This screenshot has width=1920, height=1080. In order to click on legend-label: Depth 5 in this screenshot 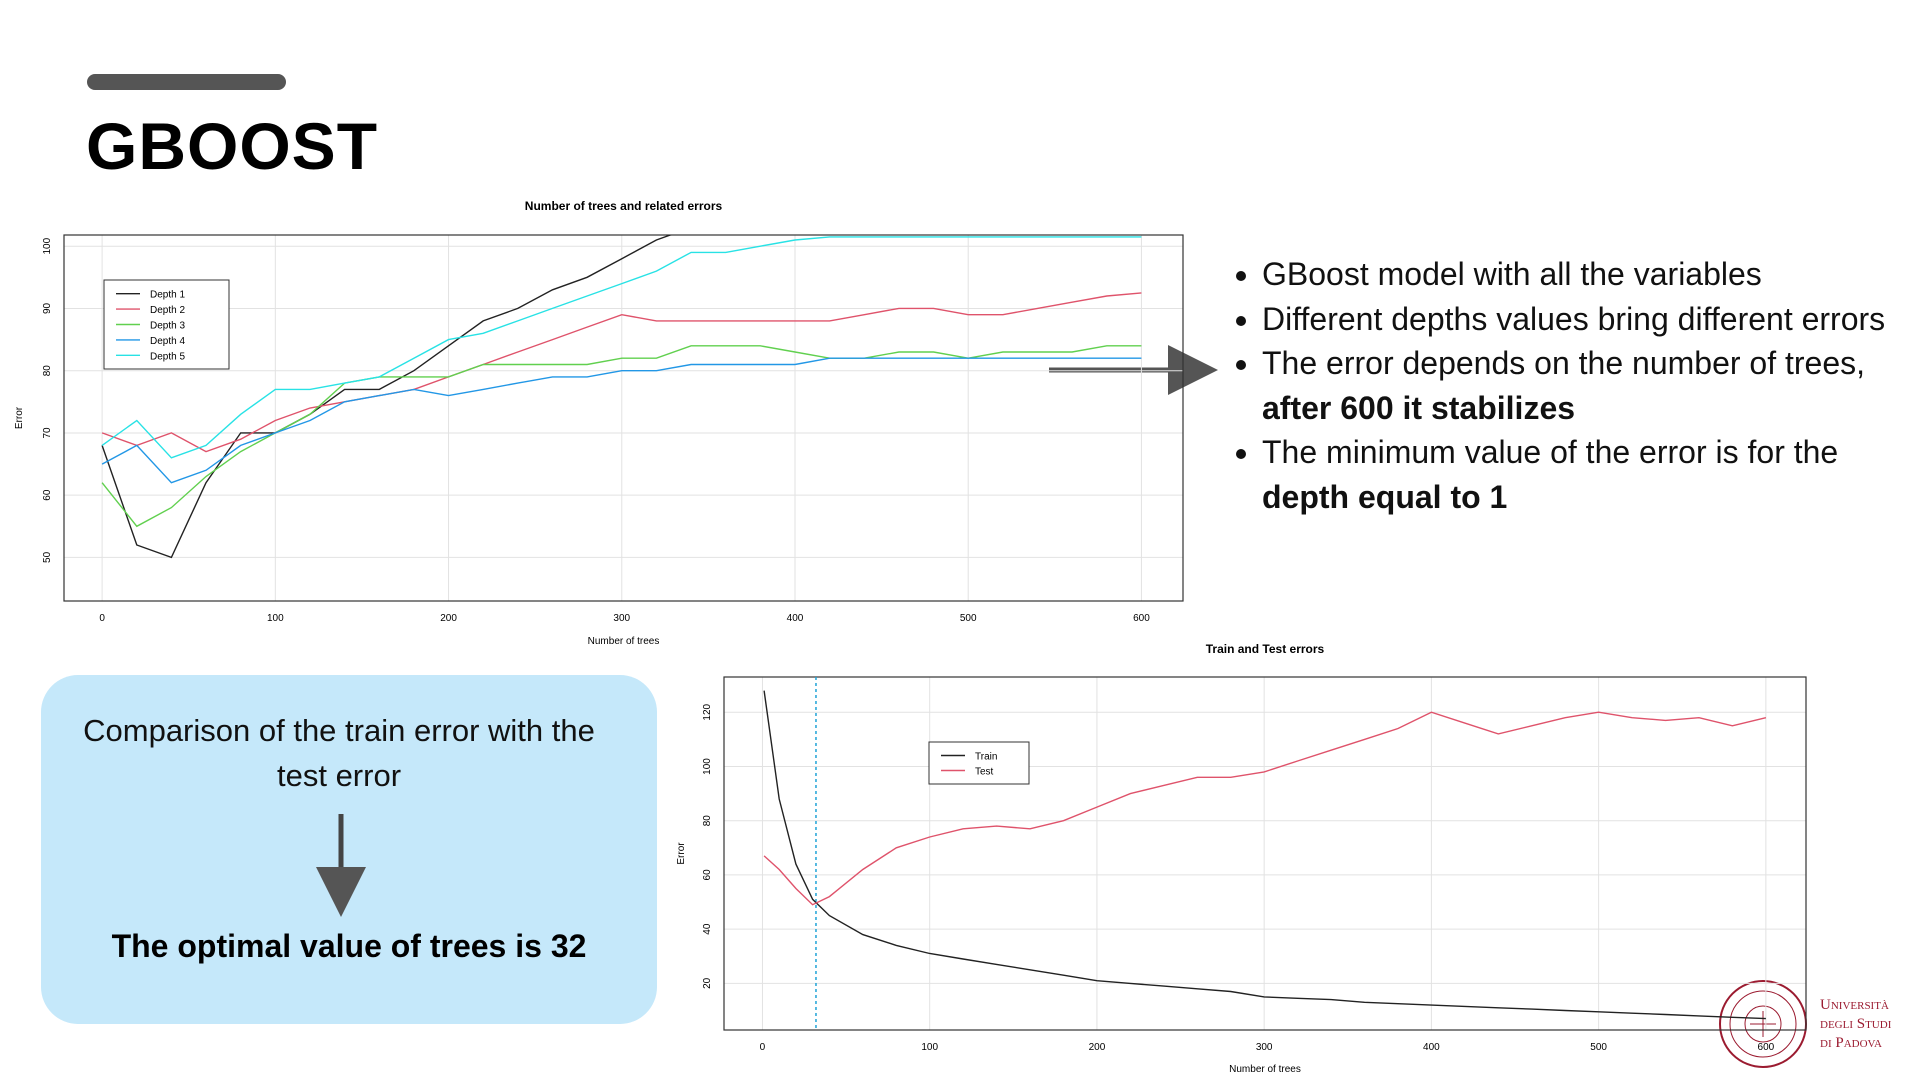, I will do `click(167, 356)`.